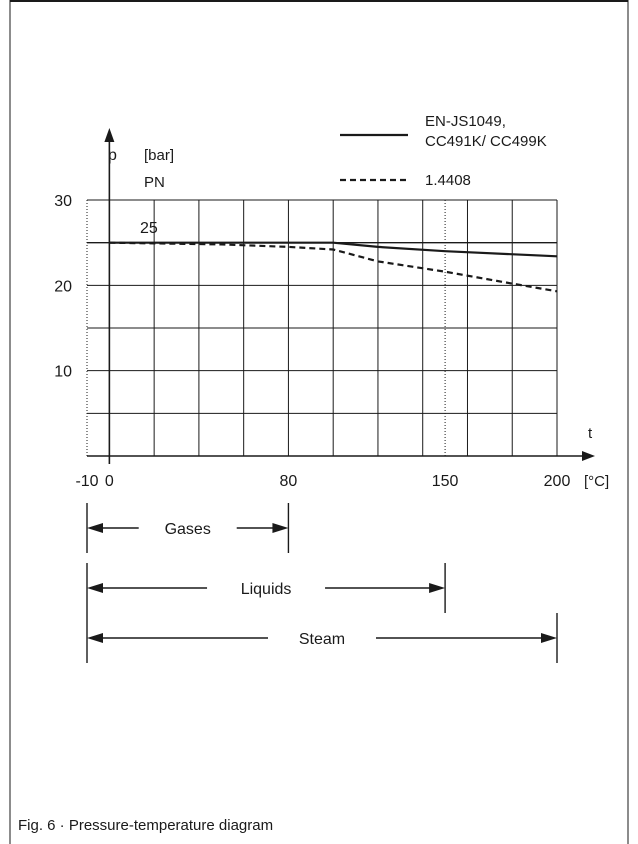  What do you see at coordinates (112, 155) in the screenshot?
I see `y-axis-symbol: p` at bounding box center [112, 155].